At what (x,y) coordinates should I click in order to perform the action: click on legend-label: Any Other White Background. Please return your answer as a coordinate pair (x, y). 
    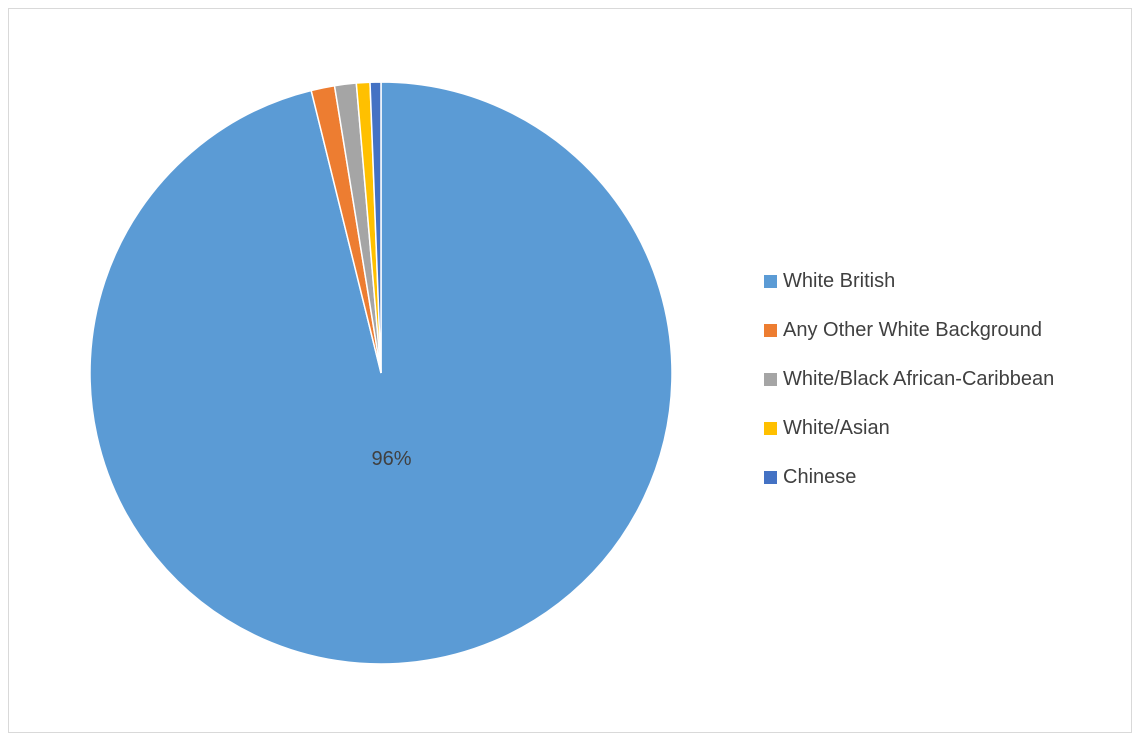
    Looking at the image, I should click on (913, 330).